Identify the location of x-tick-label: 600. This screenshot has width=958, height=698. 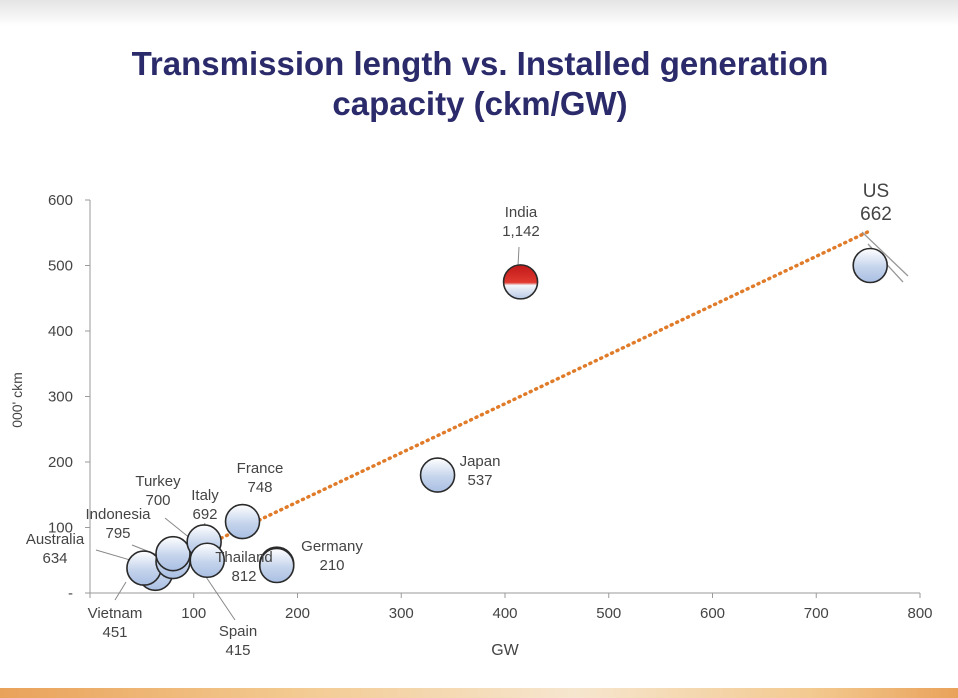
(712, 613).